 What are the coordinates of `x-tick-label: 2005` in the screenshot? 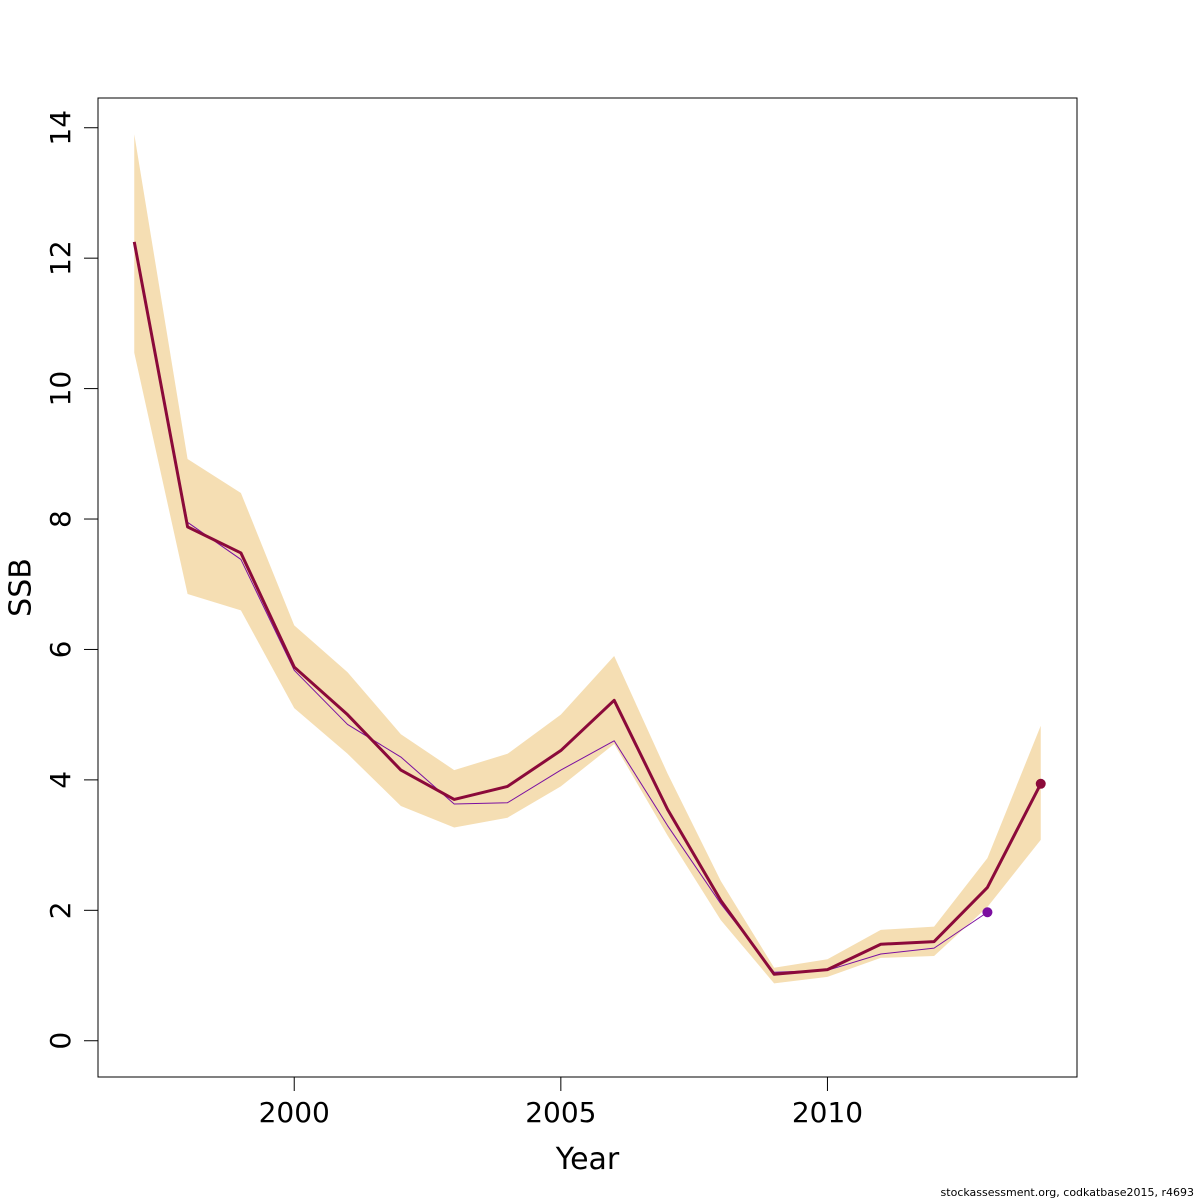 It's located at (560, 1112).